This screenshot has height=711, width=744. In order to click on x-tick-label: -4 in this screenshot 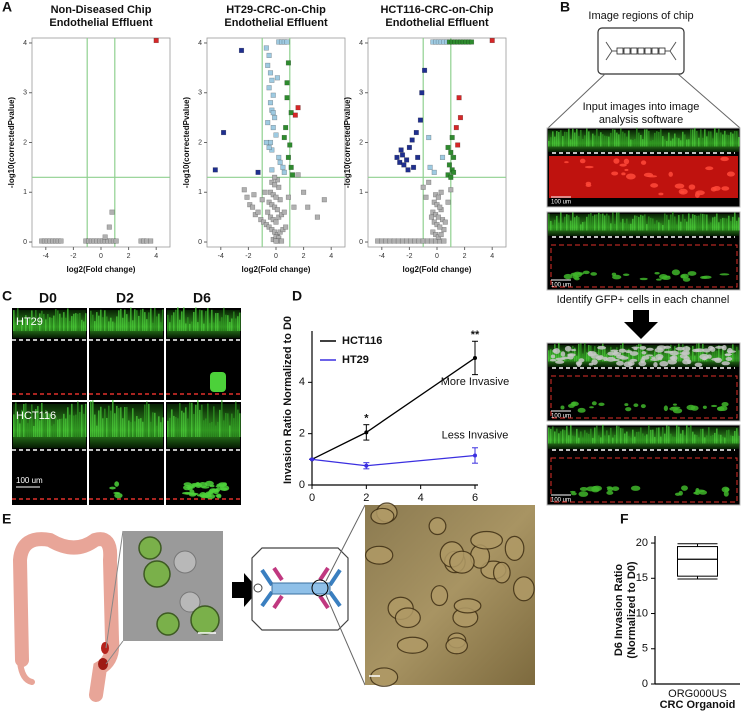, I will do `click(382, 256)`.